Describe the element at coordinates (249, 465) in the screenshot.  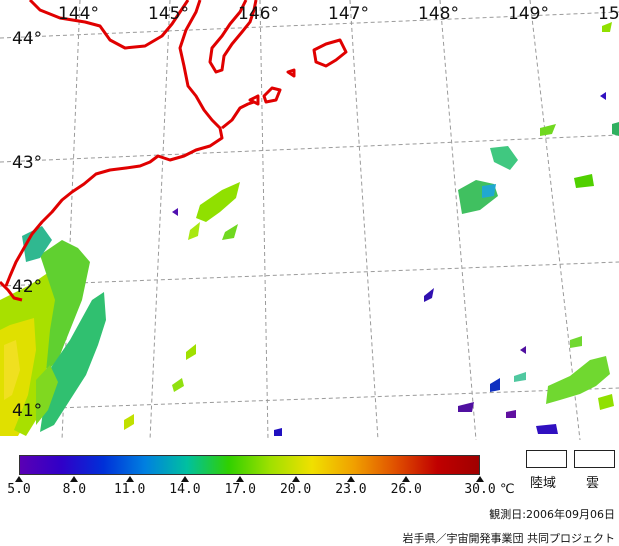
I see `temperature-colorbar` at that location.